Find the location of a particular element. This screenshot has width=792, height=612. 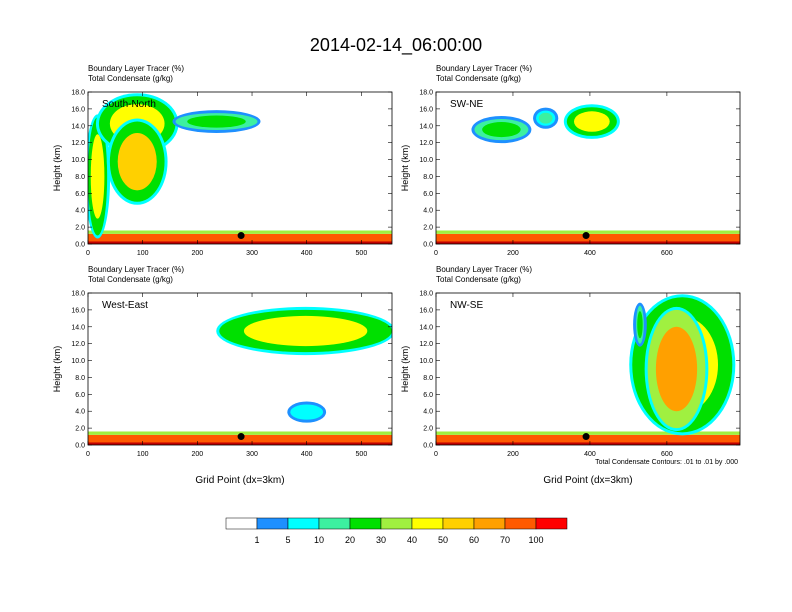

panel-label: SW-NE is located at coordinates (466, 104).